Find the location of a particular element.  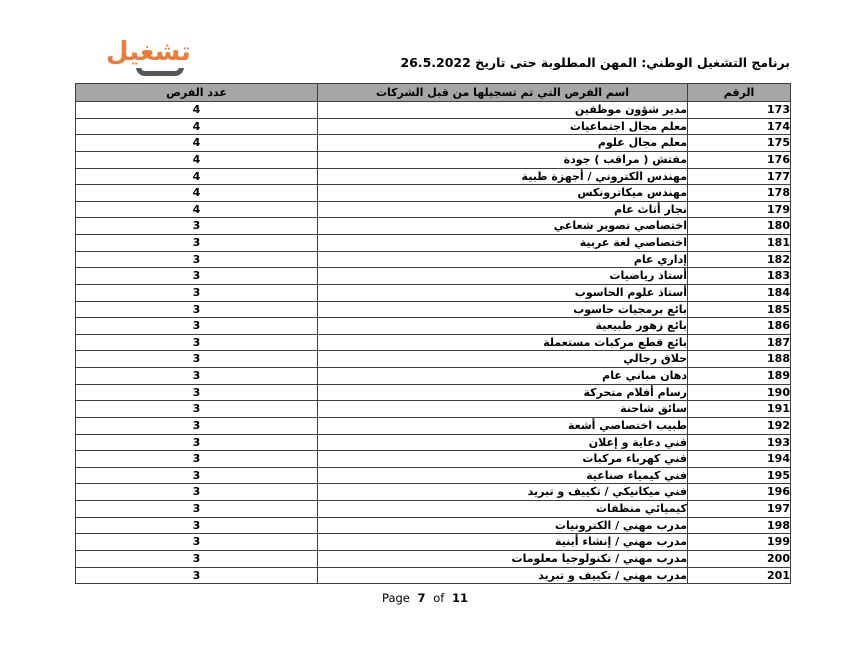

table-row: 181 اختصاصي لغة عربية 3 is located at coordinates (433, 243).